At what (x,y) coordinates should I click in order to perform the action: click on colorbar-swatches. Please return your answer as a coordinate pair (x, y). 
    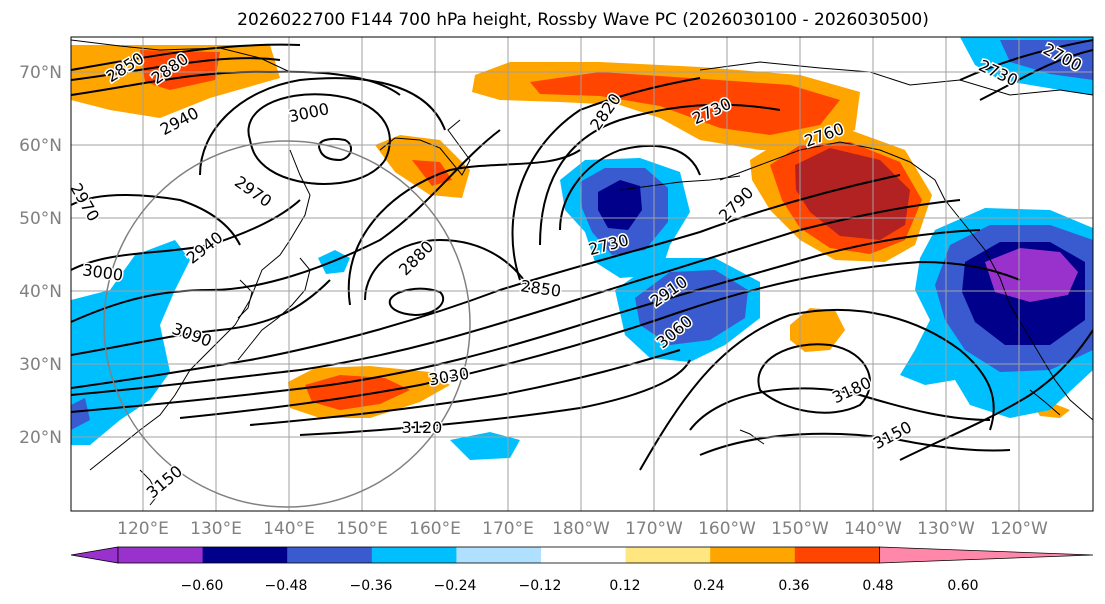
    Looking at the image, I should click on (582, 555).